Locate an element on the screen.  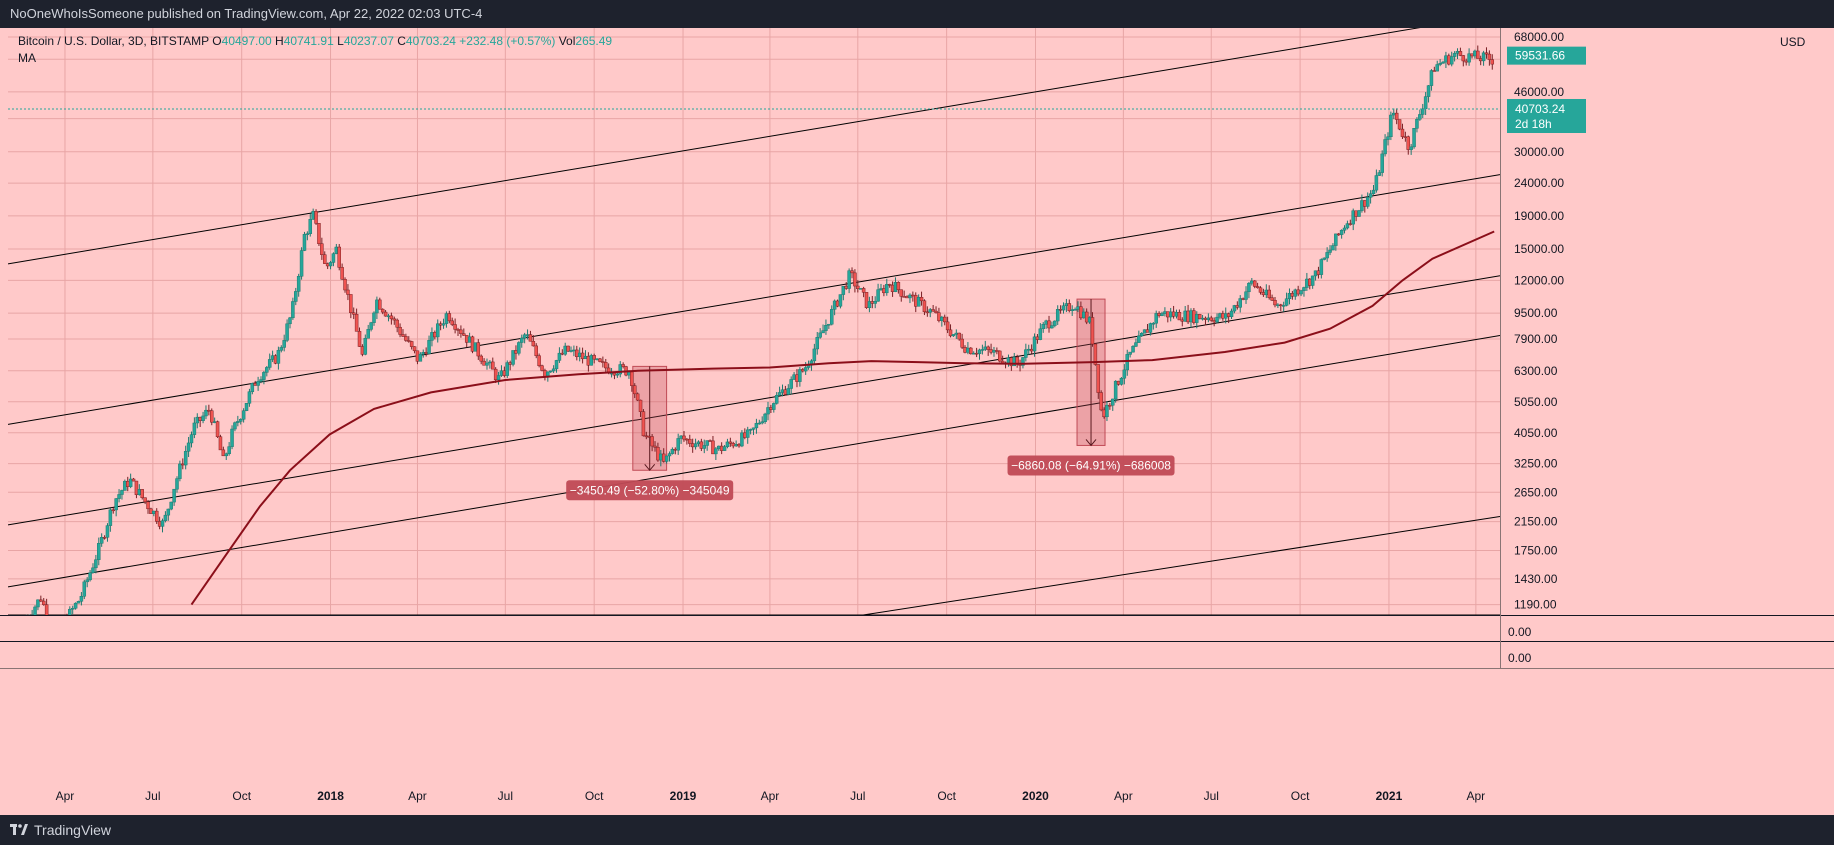
open-value: 40497.00 is located at coordinates (246, 41).